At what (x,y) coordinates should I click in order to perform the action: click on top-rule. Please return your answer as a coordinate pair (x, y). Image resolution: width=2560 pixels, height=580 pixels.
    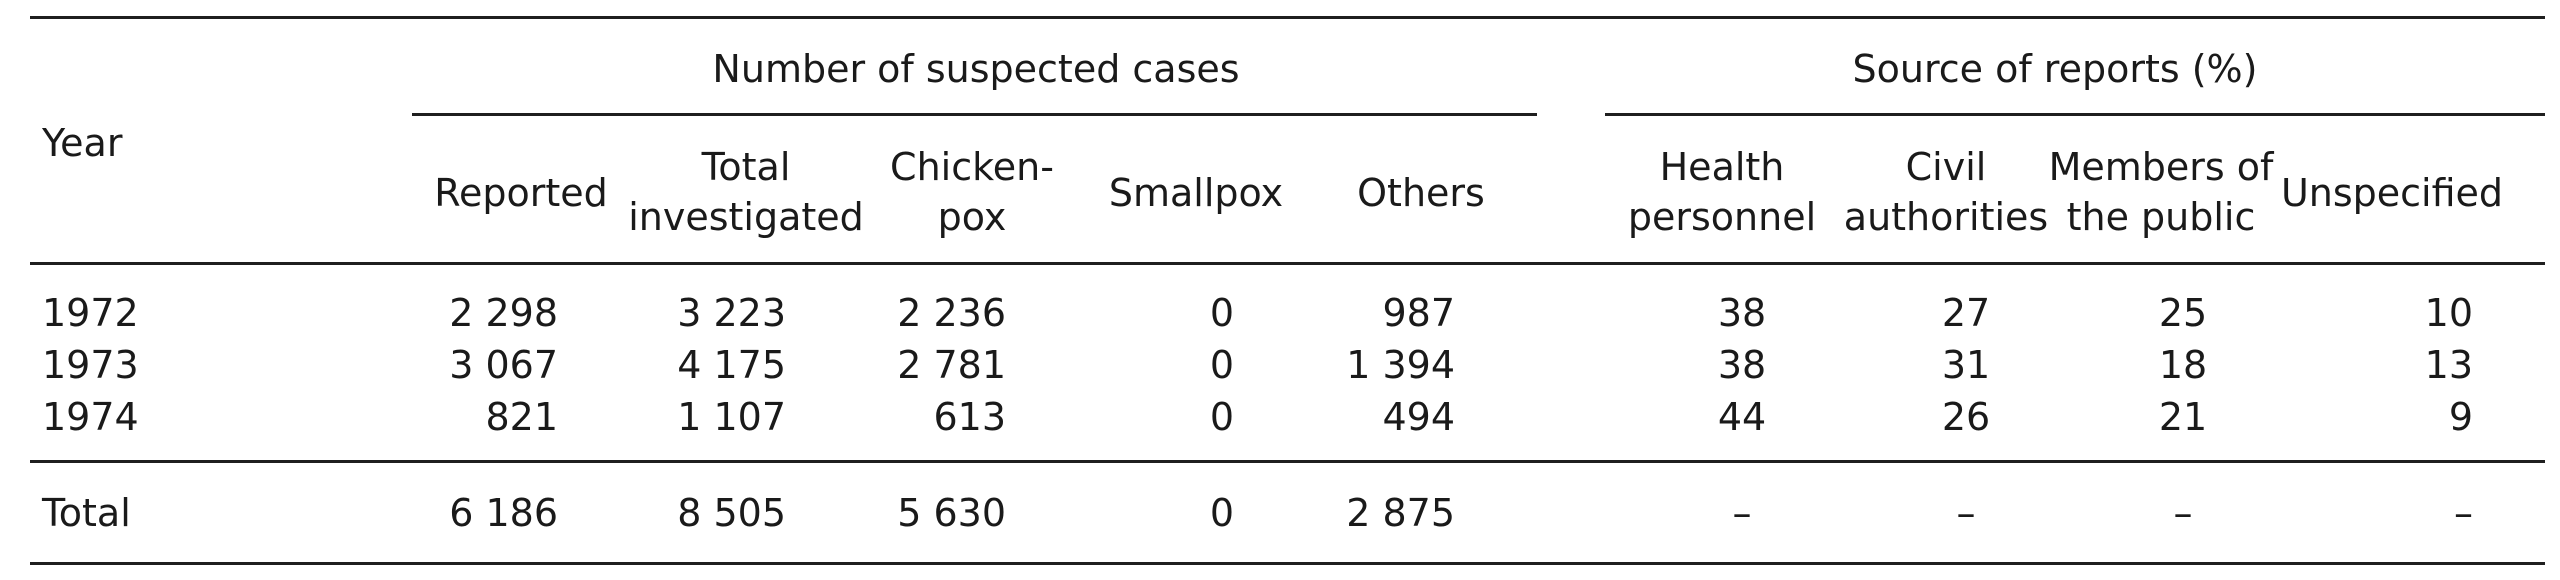
    Looking at the image, I should click on (1287, 17).